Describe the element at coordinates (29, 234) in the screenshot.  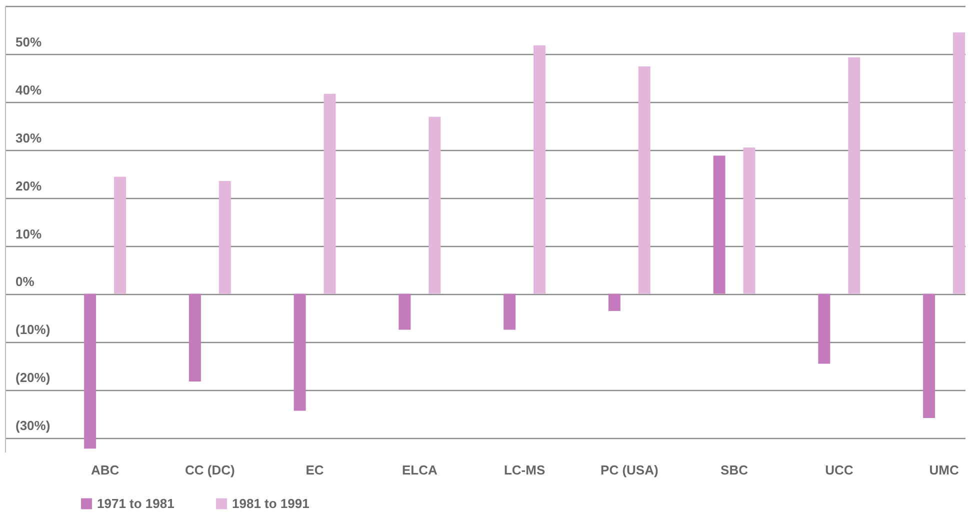
I see `y-tick-label: 10%` at that location.